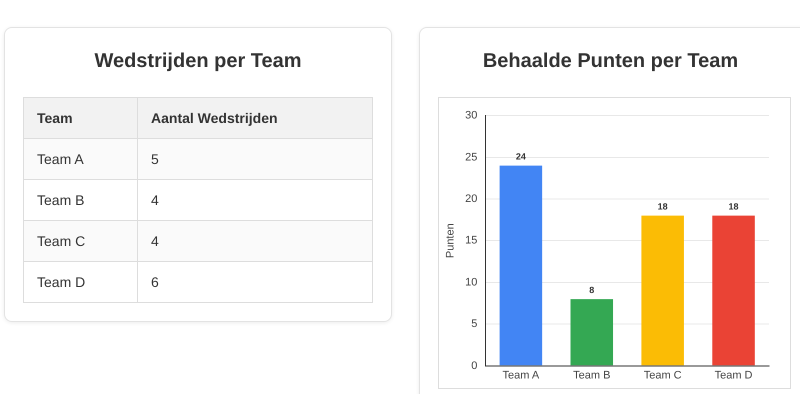 The height and width of the screenshot is (394, 800). I want to click on data-label: 5, so click(255, 159).